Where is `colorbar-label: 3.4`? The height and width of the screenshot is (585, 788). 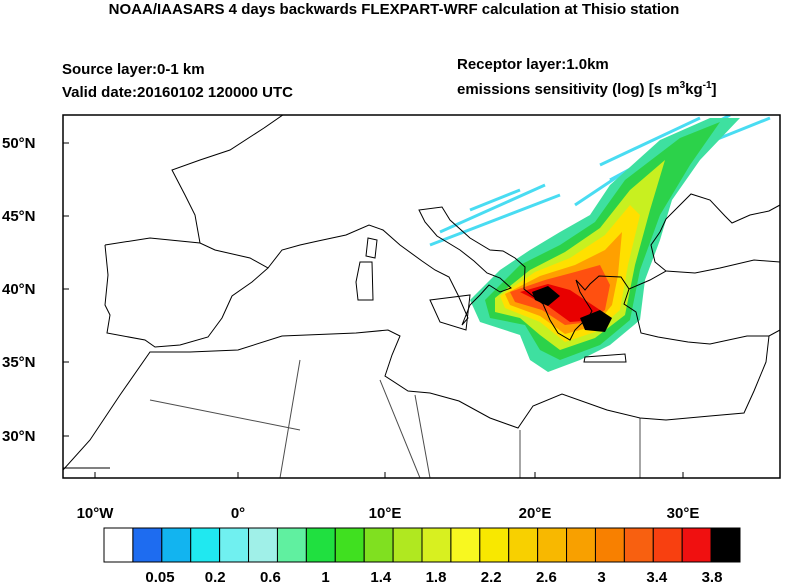 colorbar-label: 3.4 is located at coordinates (657, 577).